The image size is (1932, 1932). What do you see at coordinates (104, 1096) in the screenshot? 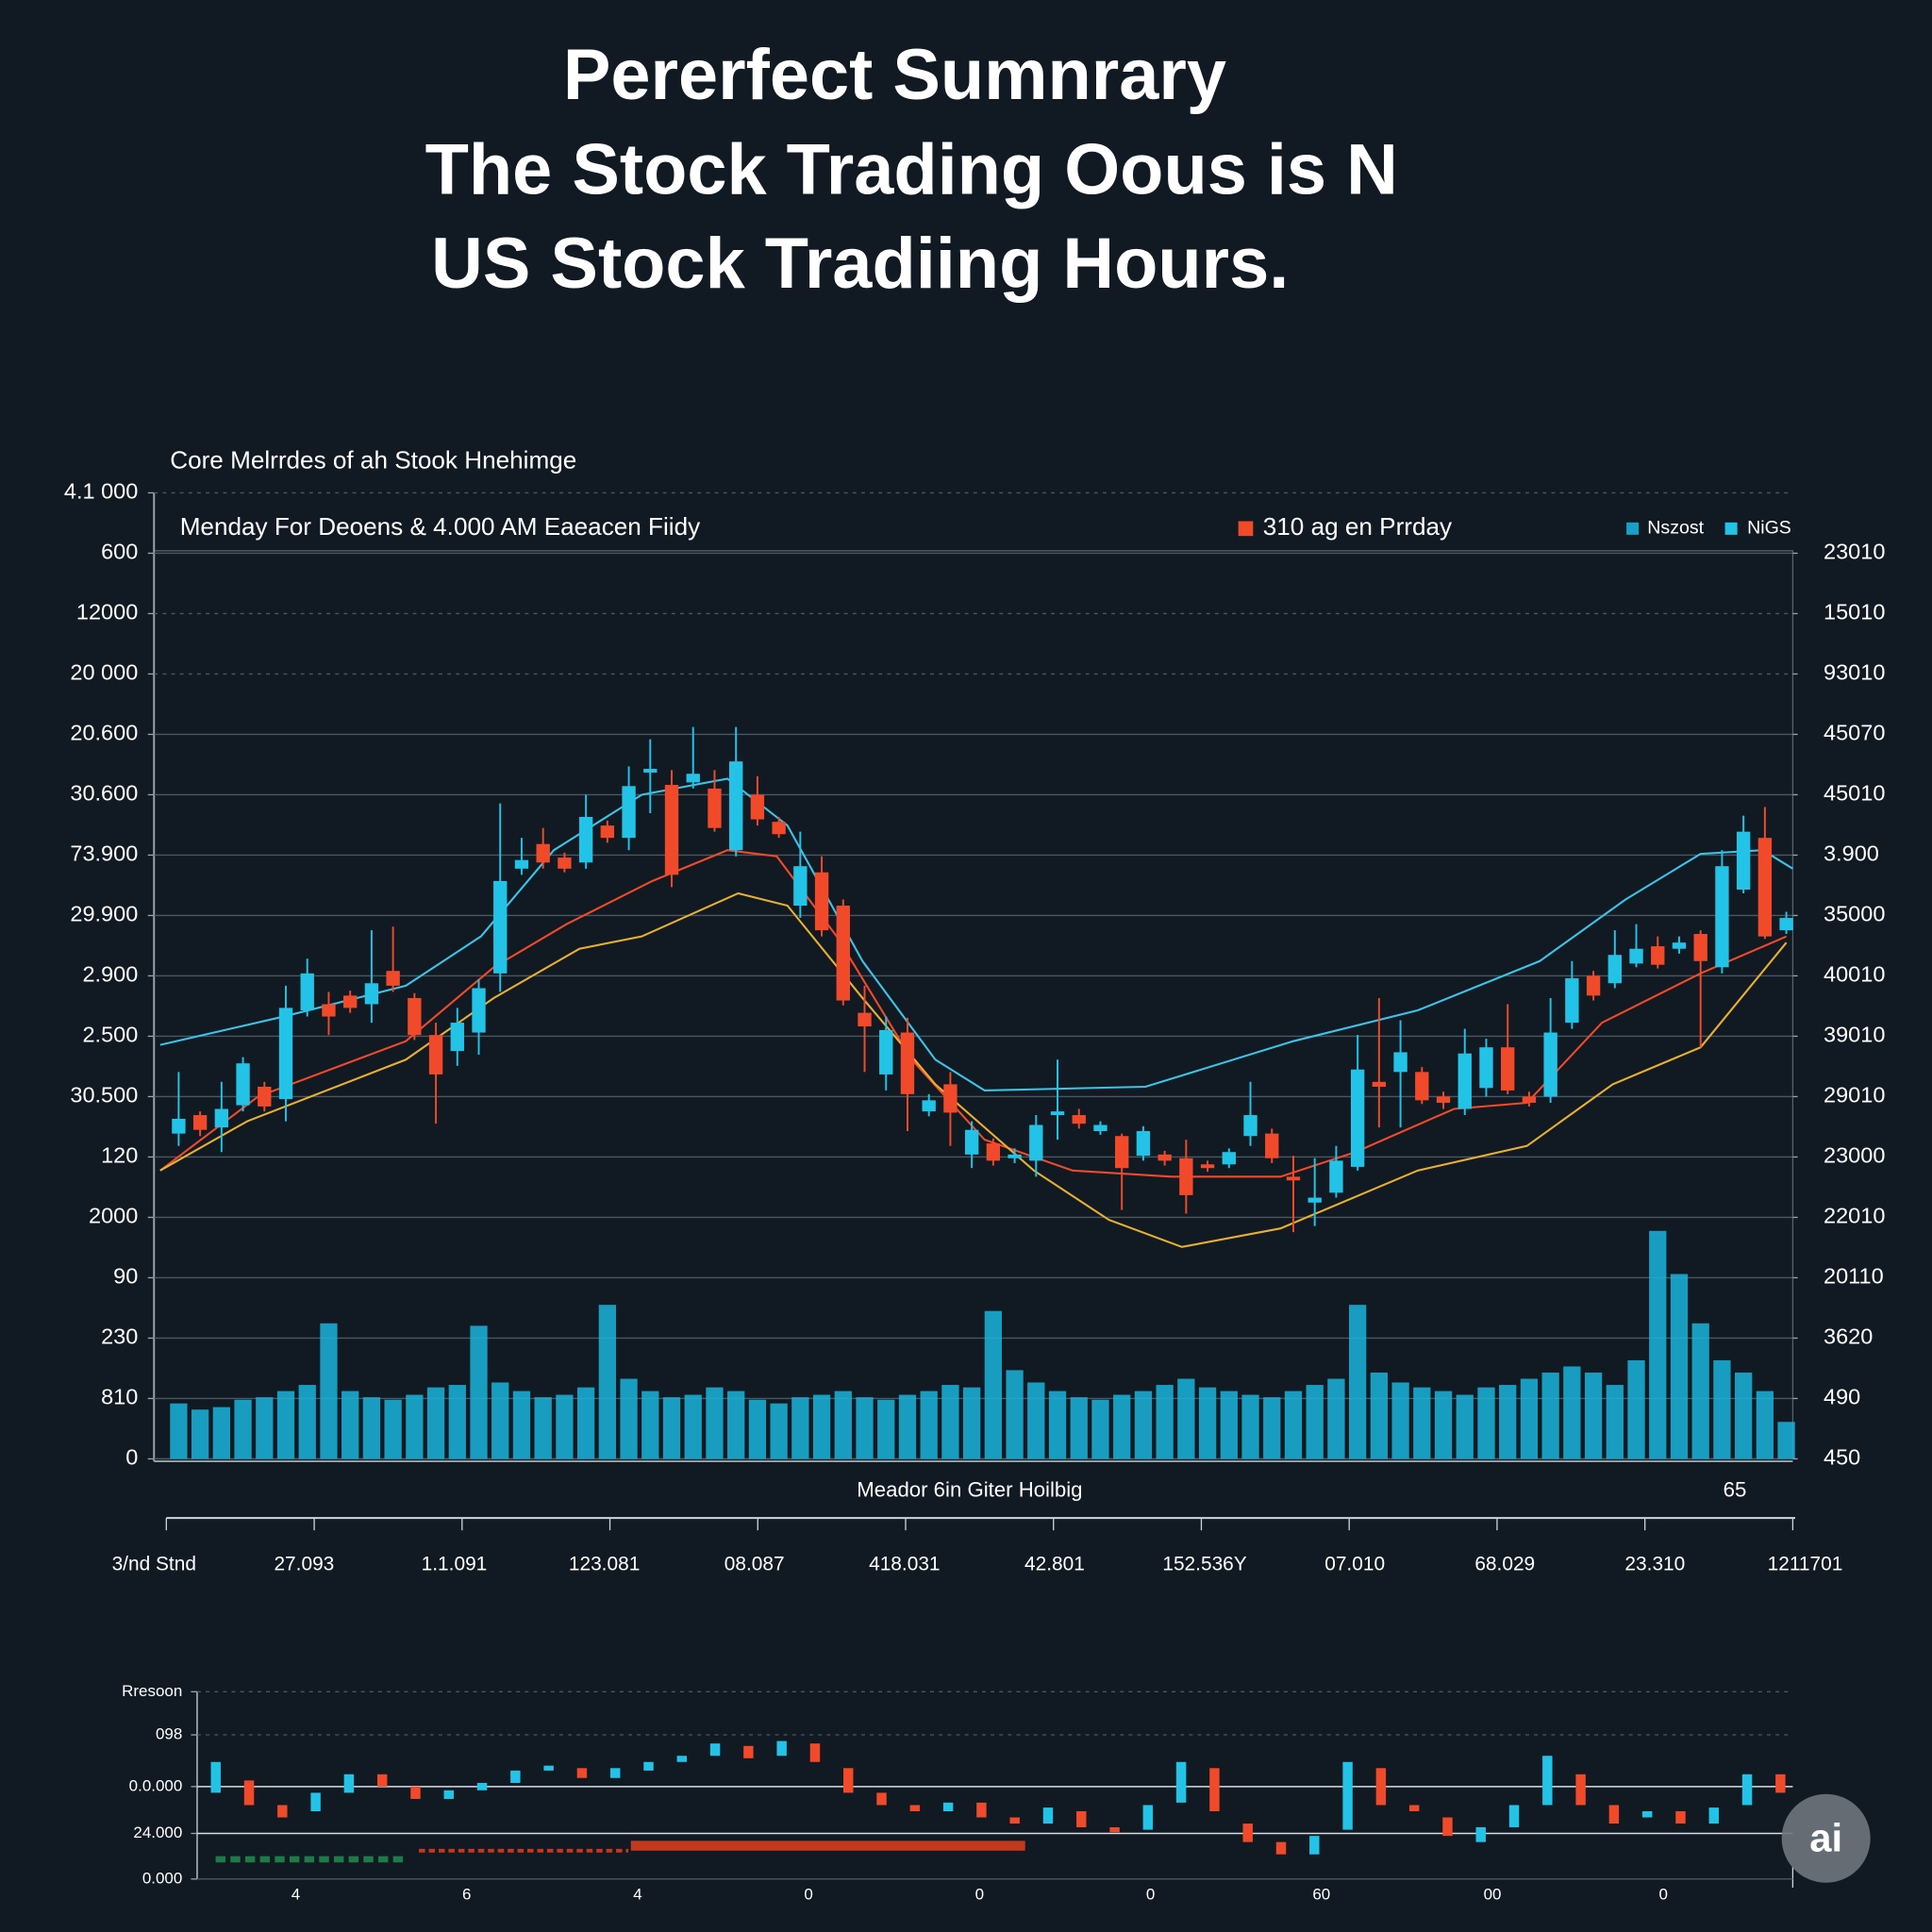
I see `y-tick-label: 30.500` at bounding box center [104, 1096].